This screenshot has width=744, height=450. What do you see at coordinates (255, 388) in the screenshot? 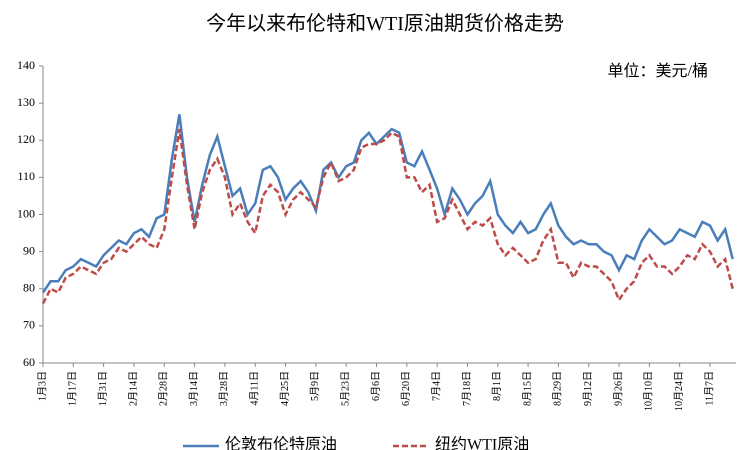
I see `x-tick-label: 4月11日` at bounding box center [255, 388].